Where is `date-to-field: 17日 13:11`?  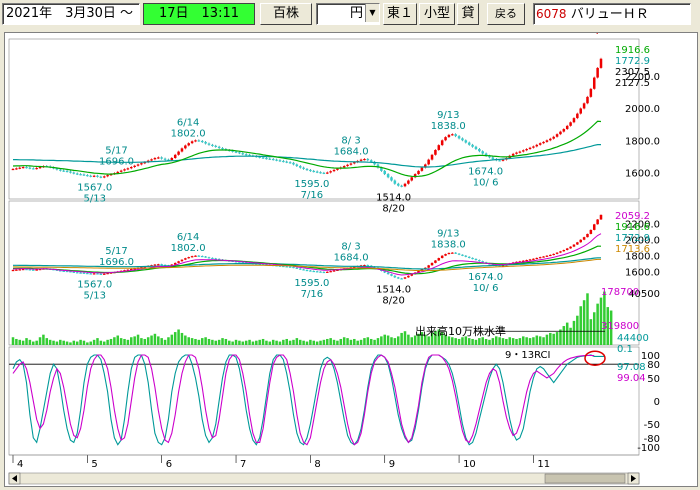 date-to-field: 17日 13:11 is located at coordinates (199, 14).